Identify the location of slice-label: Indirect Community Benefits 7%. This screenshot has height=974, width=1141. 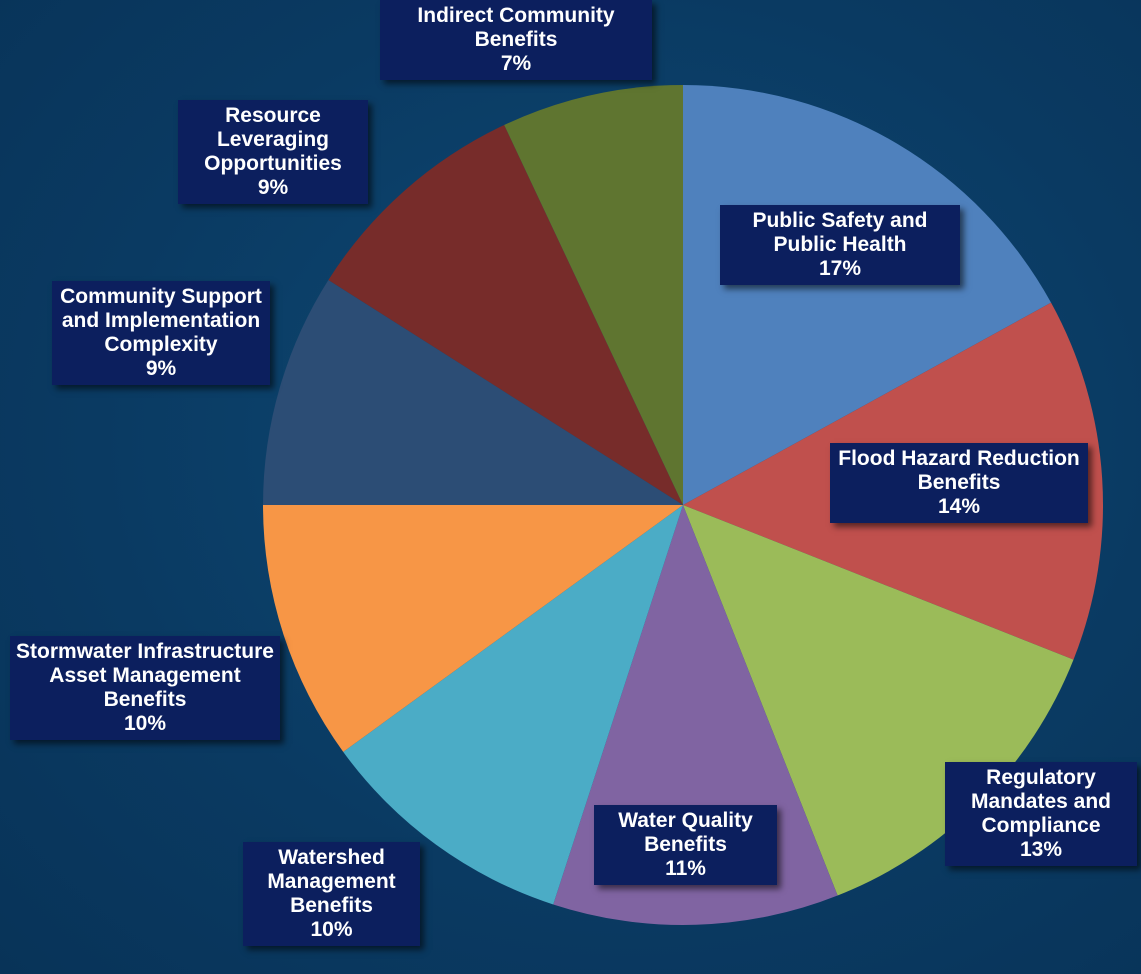
(516, 40).